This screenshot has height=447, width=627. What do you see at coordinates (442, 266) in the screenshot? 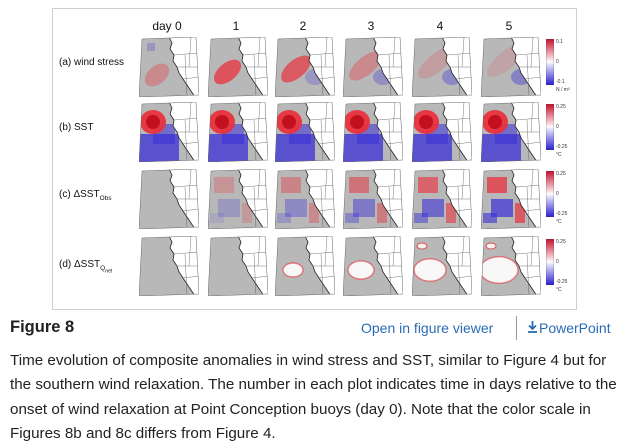
I see `map-panel-r3-c4` at bounding box center [442, 266].